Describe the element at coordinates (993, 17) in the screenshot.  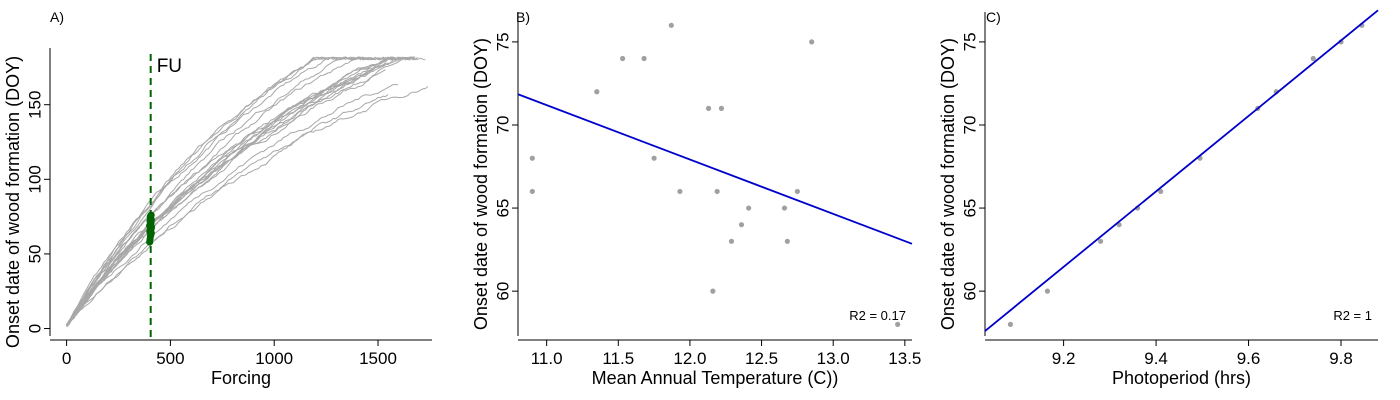
I see `panel-label: C)` at that location.